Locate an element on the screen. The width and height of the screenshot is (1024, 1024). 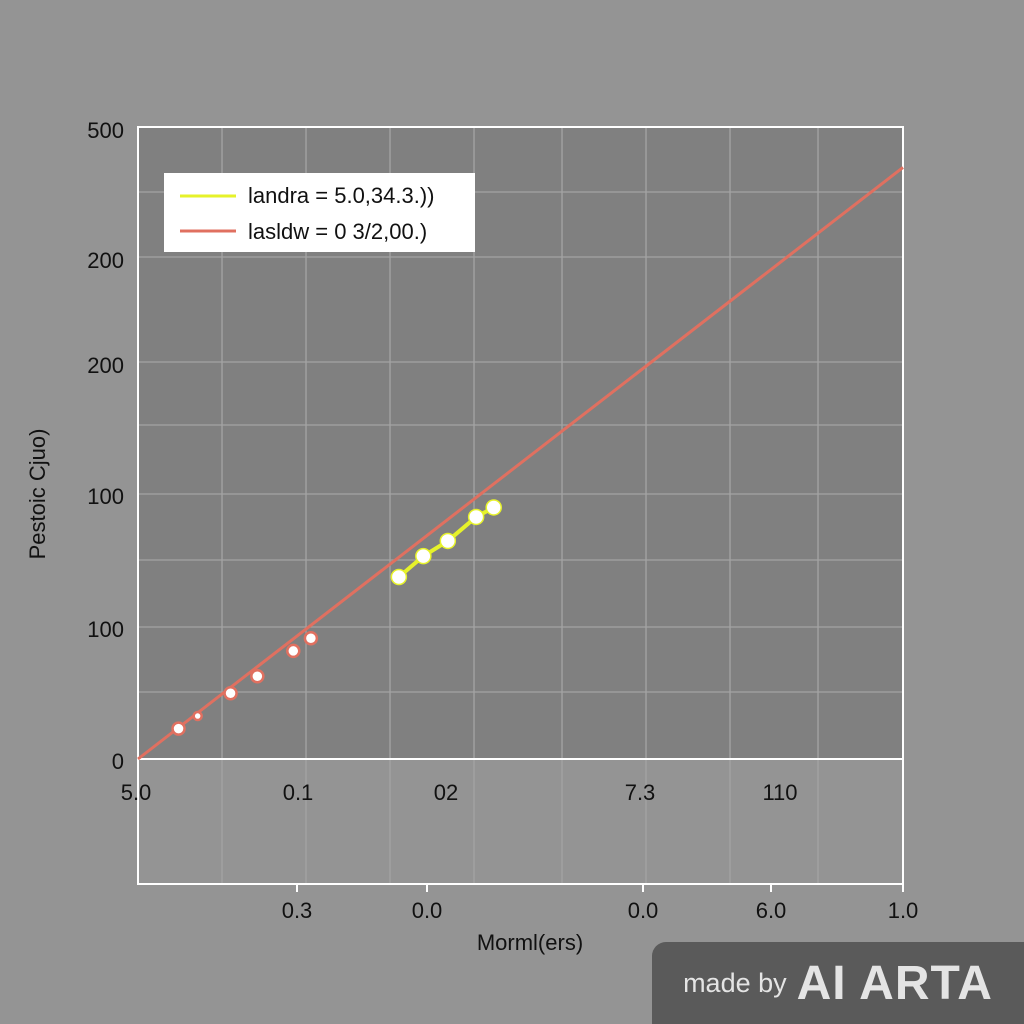
x-tick-label-bottom: 1.0 is located at coordinates (903, 910).